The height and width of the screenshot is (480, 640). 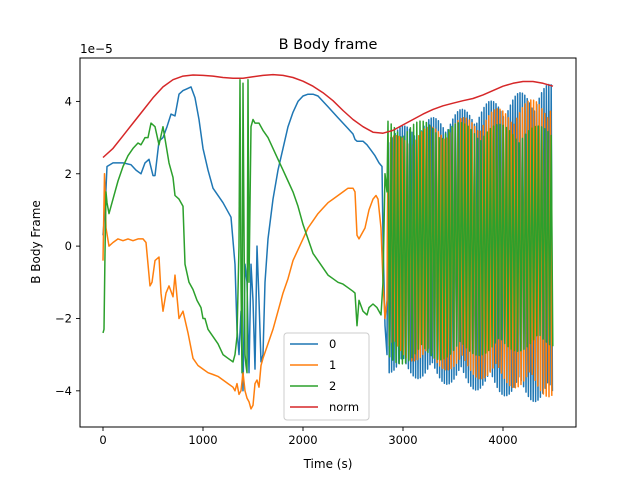 What do you see at coordinates (68, 101) in the screenshot?
I see `y-tick-label: 4` at bounding box center [68, 101].